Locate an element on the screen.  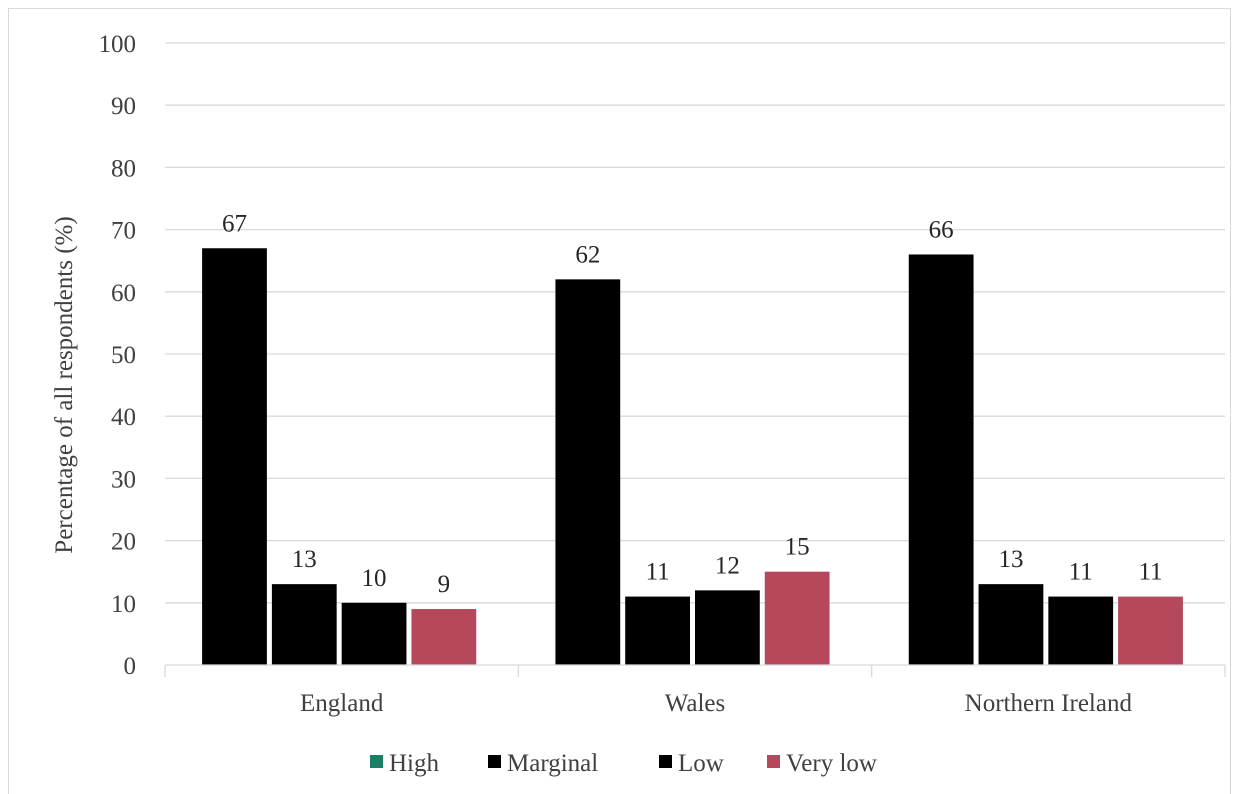
data-label: 66 is located at coordinates (941, 229).